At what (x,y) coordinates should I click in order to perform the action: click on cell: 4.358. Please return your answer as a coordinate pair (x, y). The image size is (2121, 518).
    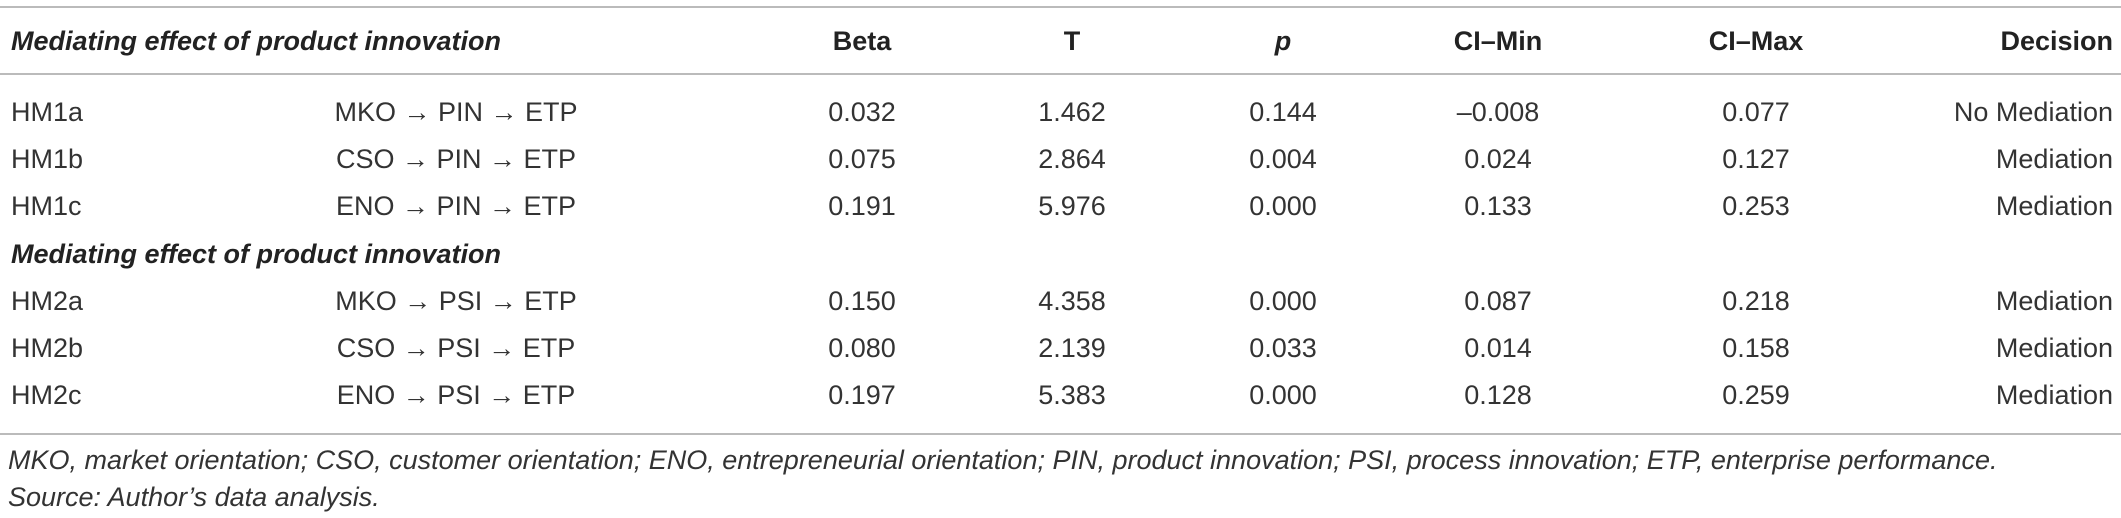
    Looking at the image, I should click on (1072, 300).